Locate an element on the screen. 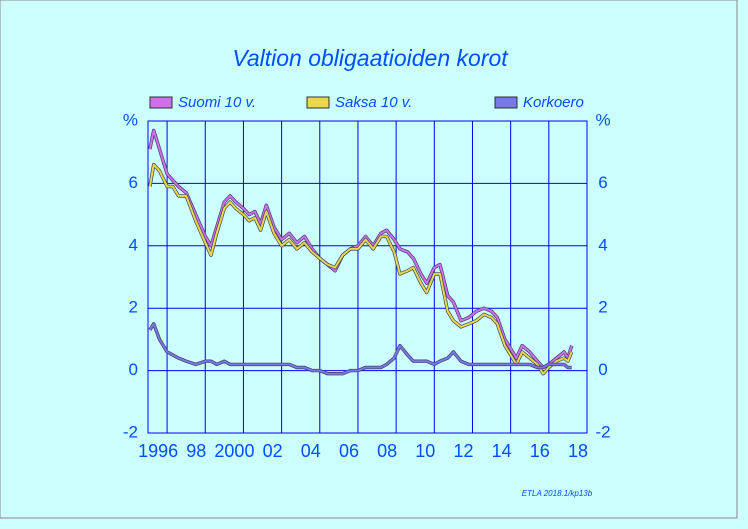 The height and width of the screenshot is (529, 748). x-tick-label: 14 is located at coordinates (502, 451).